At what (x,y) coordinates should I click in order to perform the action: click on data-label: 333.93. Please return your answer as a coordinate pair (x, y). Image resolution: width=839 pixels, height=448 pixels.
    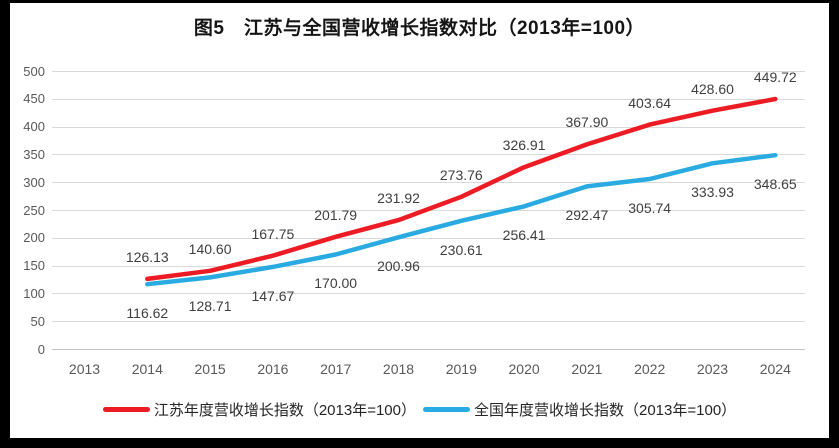
    Looking at the image, I should click on (712, 192).